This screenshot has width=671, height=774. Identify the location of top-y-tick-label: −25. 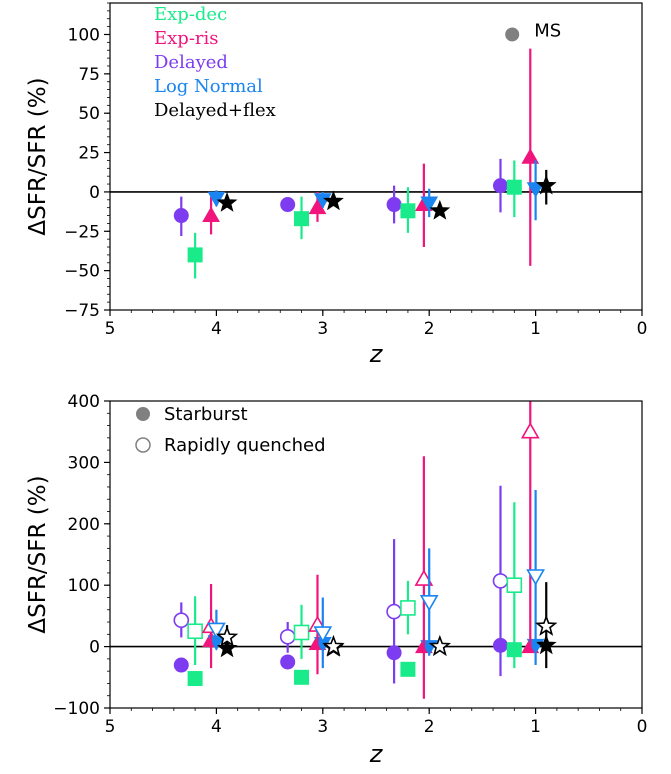
(82, 232).